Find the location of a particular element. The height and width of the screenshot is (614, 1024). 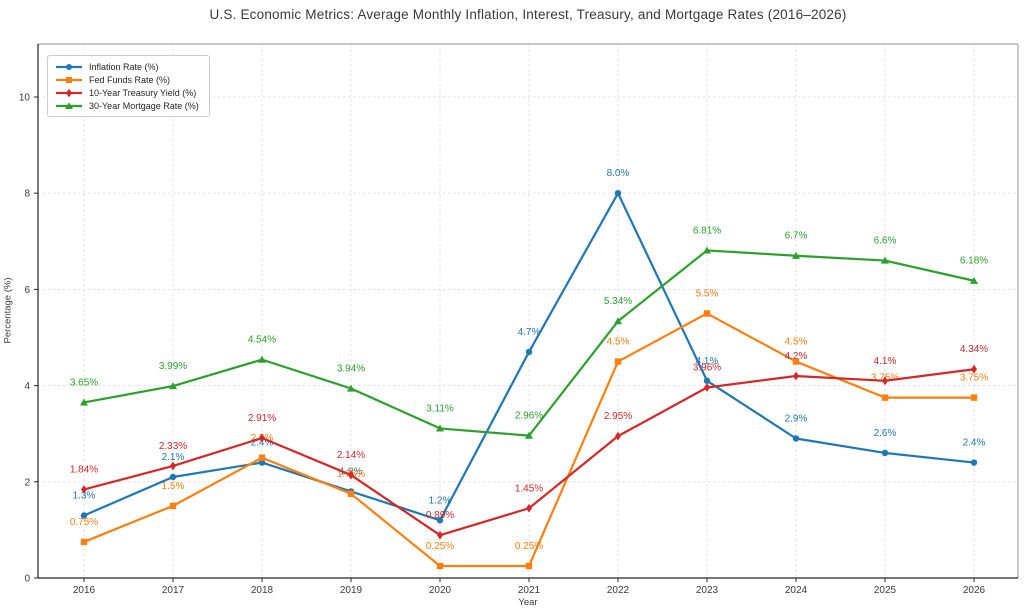

legend-label: Fed Funds Rate (%) is located at coordinates (130, 79).